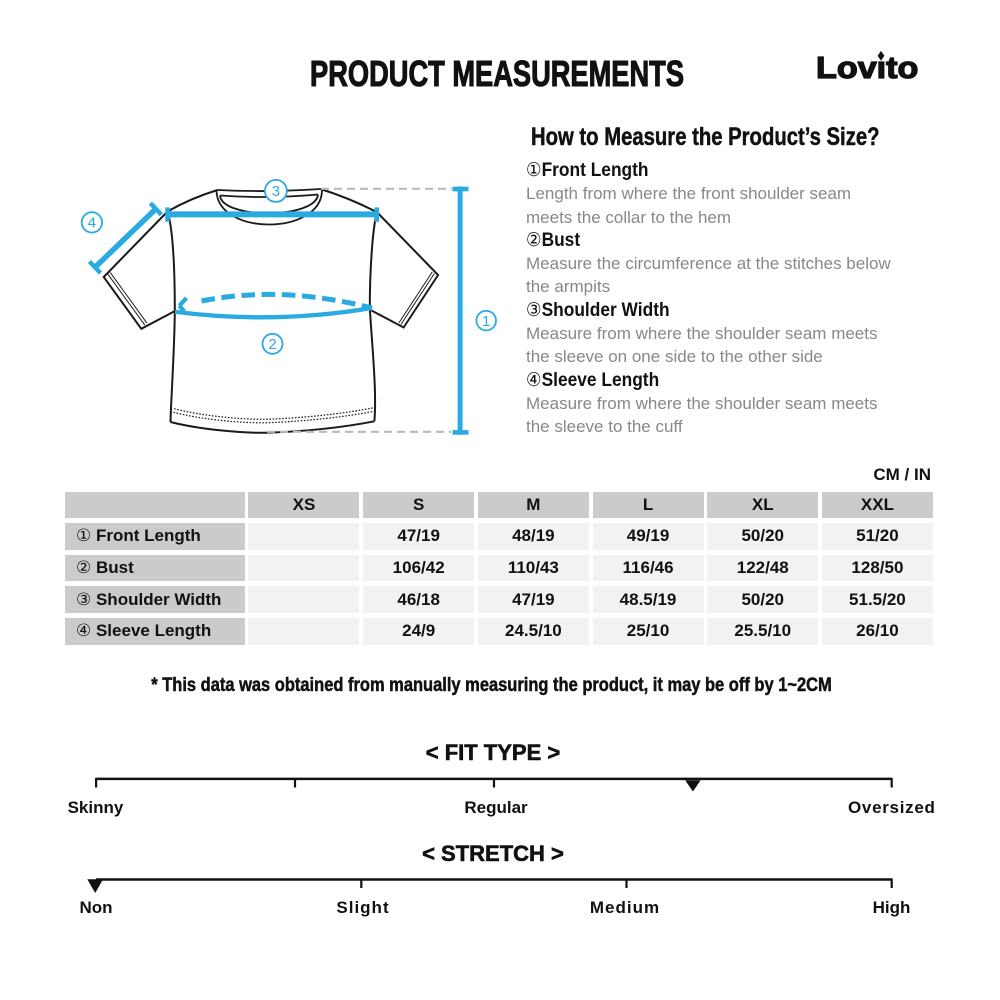  What do you see at coordinates (486, 321) in the screenshot?
I see `svg-text: 1` at bounding box center [486, 321].